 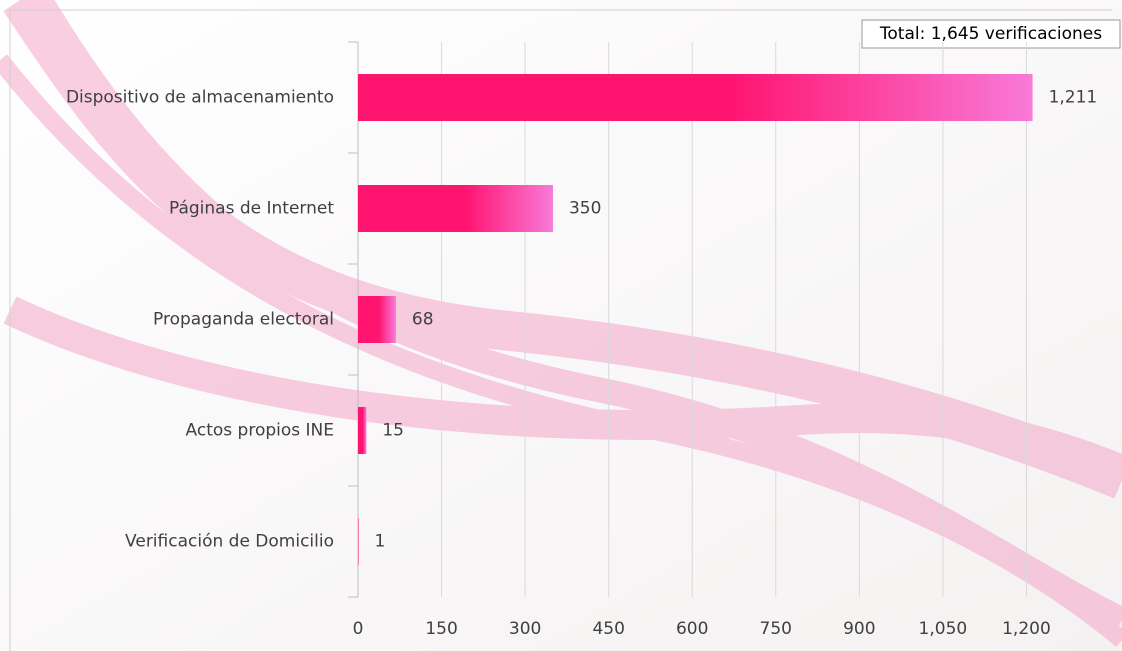 What do you see at coordinates (585, 209) in the screenshot?
I see `data-label: 350` at bounding box center [585, 209].